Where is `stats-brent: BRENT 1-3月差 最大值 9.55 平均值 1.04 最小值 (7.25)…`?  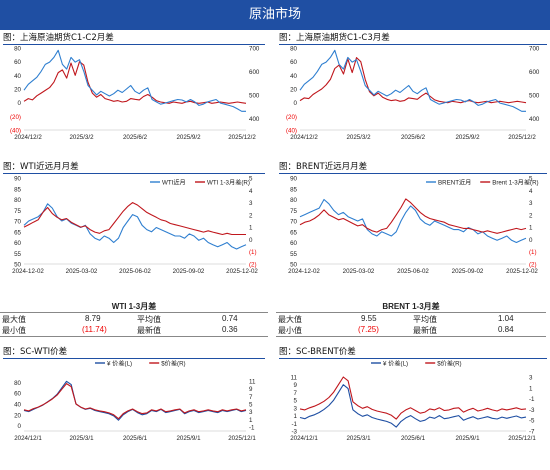 stats-brent: BRENT 1-3月差 最大值 9.55 平均值 1.04 最小值 (7.25)… is located at coordinates (411, 321).